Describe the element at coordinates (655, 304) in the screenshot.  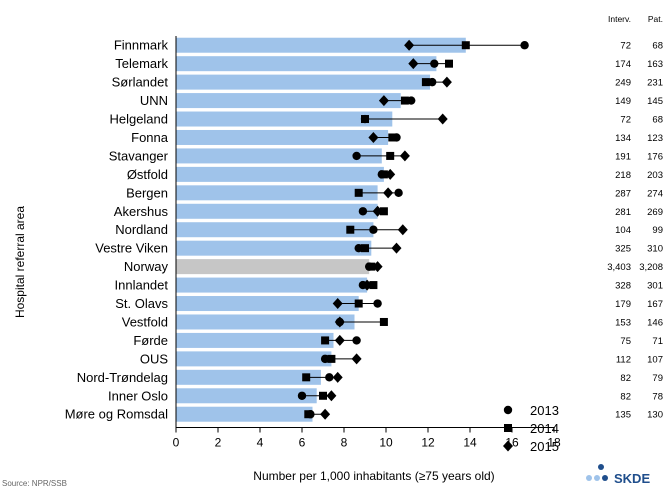
I see `pat-value: 167` at that location.